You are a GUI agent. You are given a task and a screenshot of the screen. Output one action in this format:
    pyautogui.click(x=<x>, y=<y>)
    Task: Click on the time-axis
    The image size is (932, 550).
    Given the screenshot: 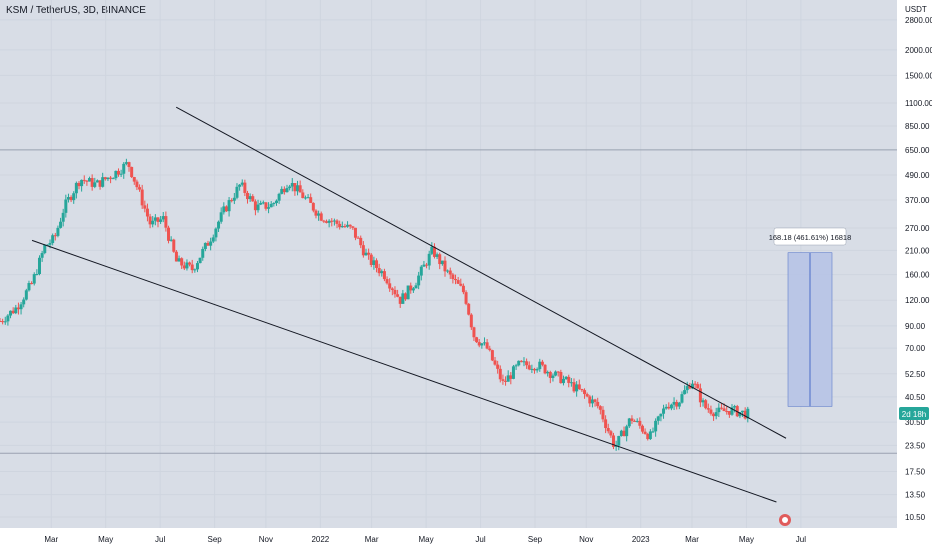 What is the action you would take?
    pyautogui.click(x=466, y=539)
    